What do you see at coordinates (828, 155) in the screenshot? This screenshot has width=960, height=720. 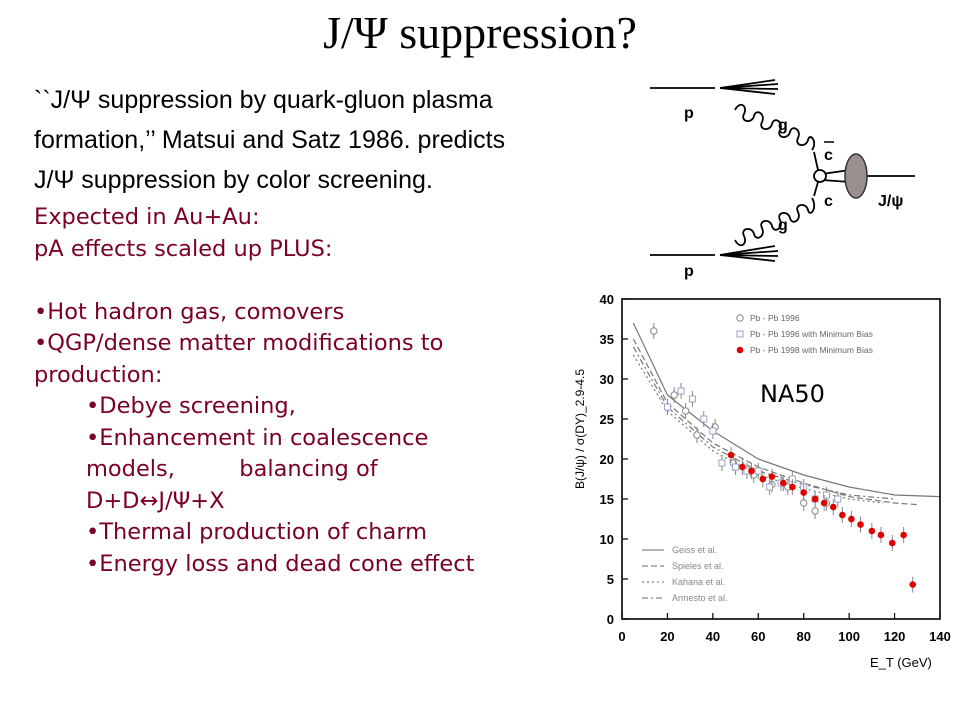 I see `label-cbar: c` at bounding box center [828, 155].